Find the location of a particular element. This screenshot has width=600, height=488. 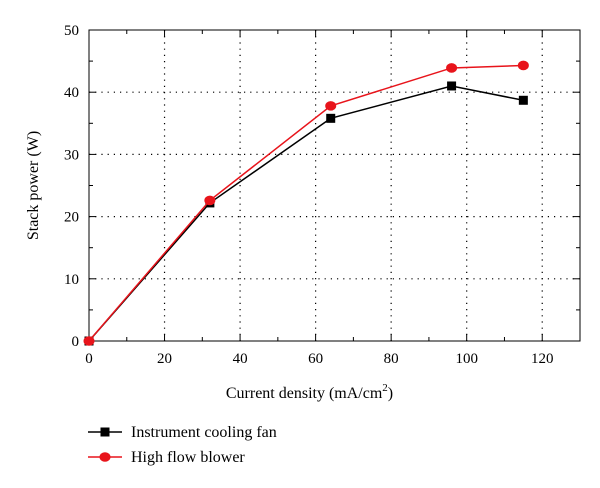

x-axis-title-suffix: ) is located at coordinates (390, 393).